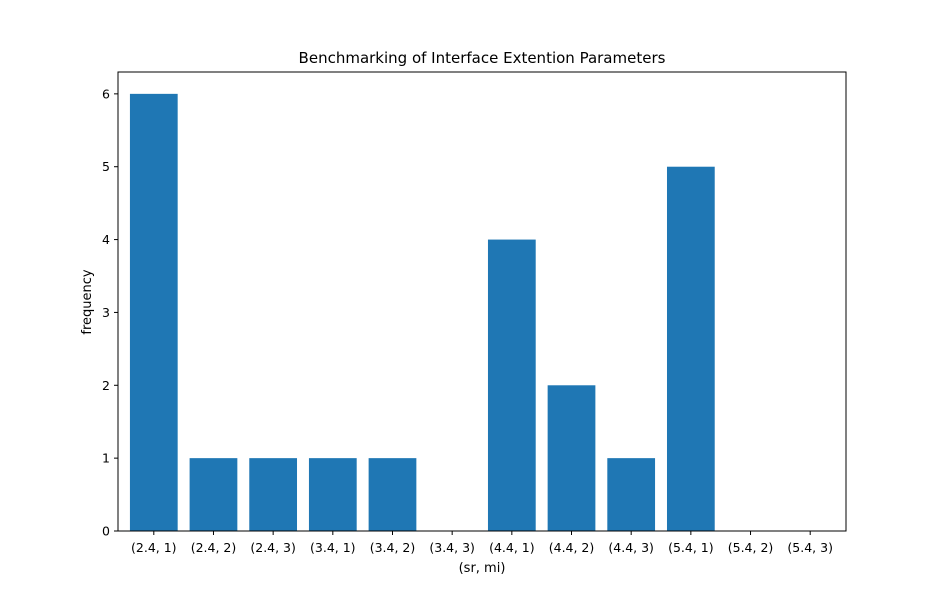  What do you see at coordinates (106, 93) in the screenshot?
I see `y-tick-label: 6` at bounding box center [106, 93].